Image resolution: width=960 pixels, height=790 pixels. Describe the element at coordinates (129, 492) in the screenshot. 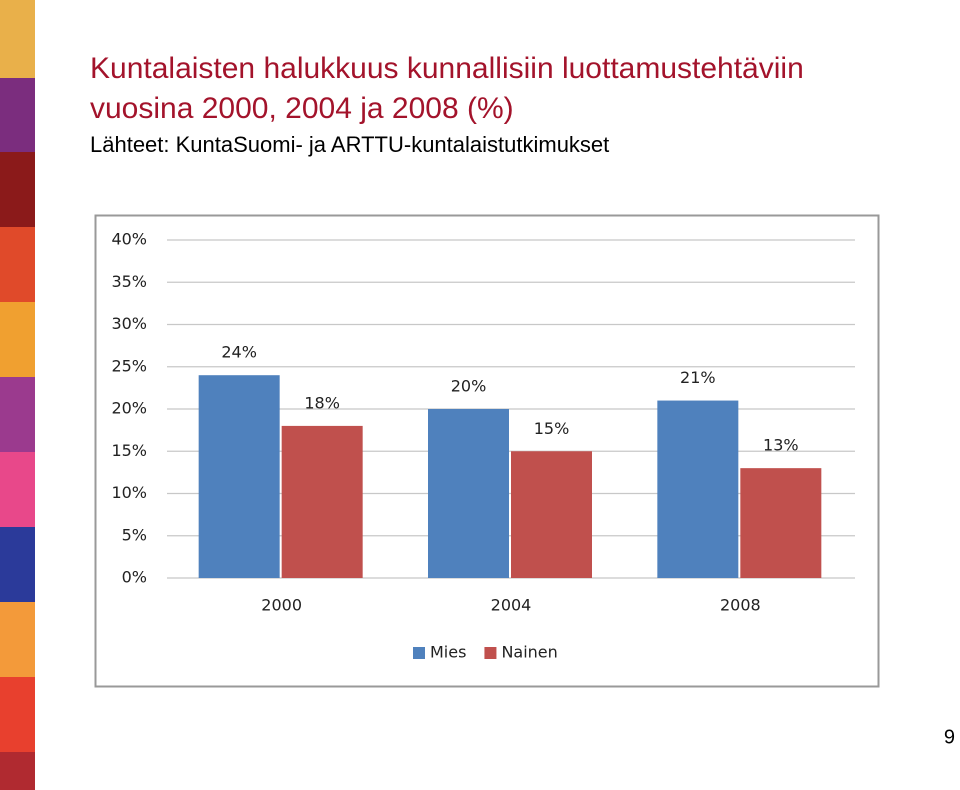

I see `y-tick-label: 10%` at that location.